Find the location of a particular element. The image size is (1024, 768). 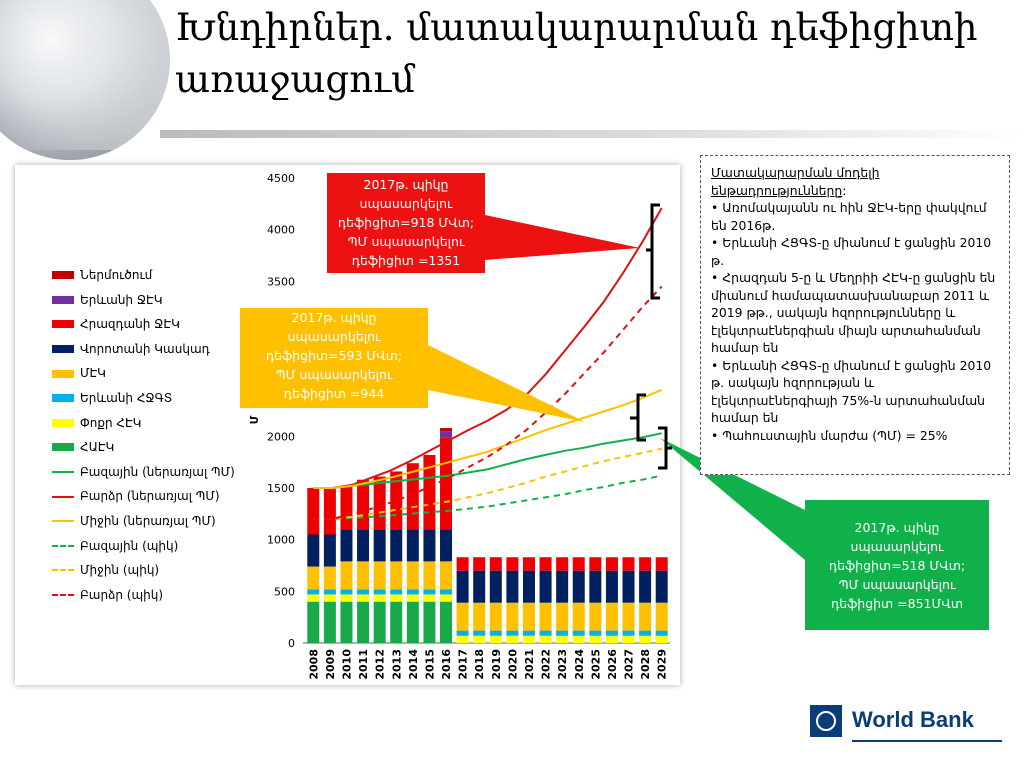

green-bracket is located at coordinates (665, 448).